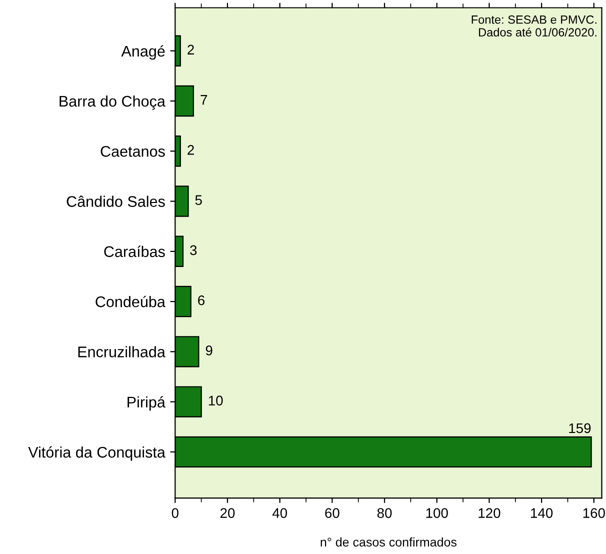 This screenshot has width=606, height=554. Describe the element at coordinates (580, 428) in the screenshot. I see `data-label: 159` at that location.